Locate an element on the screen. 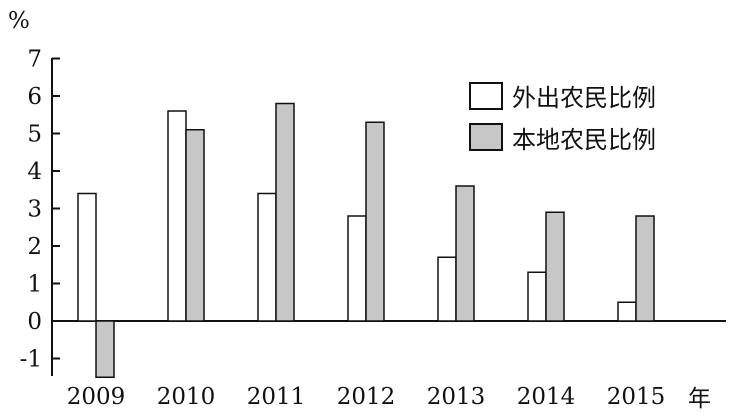 The height and width of the screenshot is (414, 736). y-tick-label: 3 is located at coordinates (34, 210).